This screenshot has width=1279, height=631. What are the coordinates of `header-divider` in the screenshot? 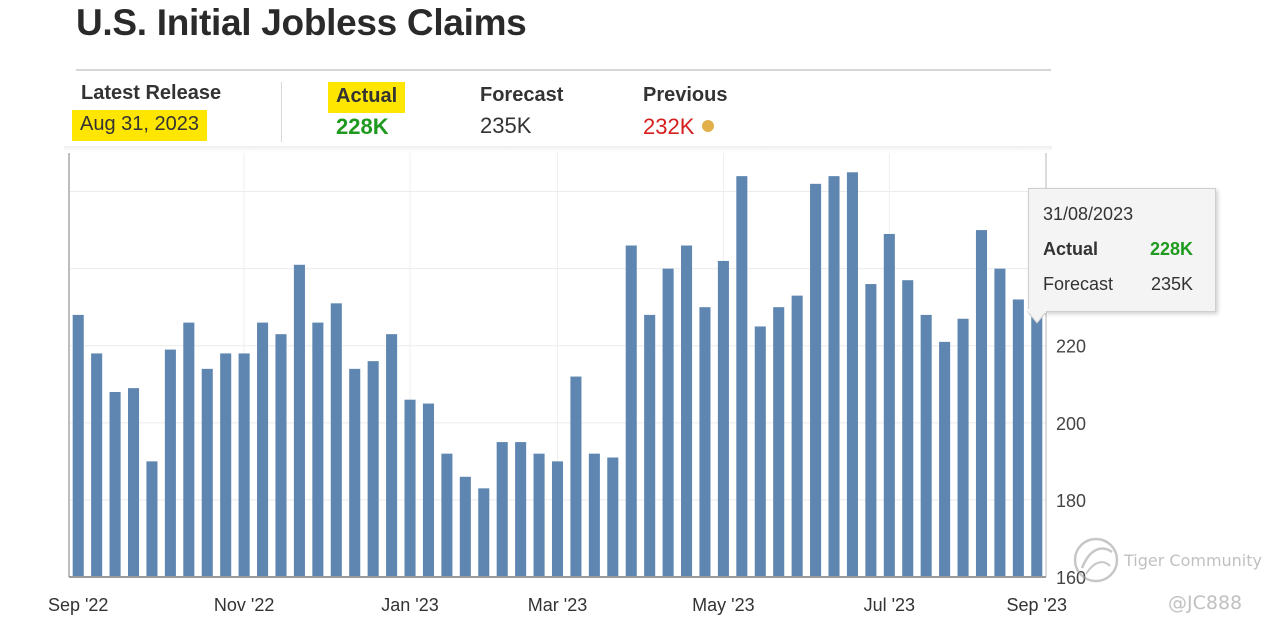 It's located at (563, 70).